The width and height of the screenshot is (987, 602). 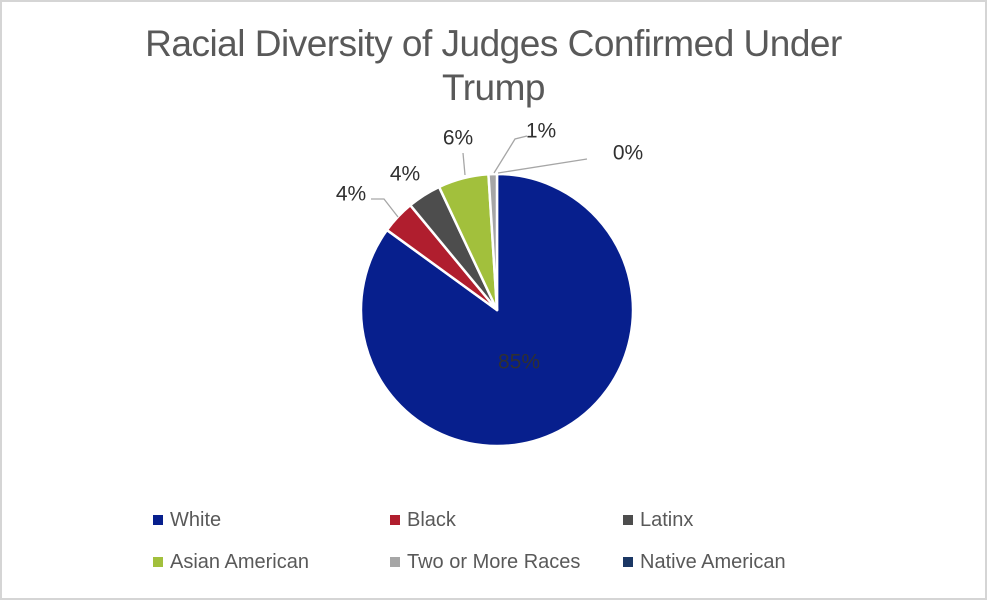 I want to click on legend-swatch-black, so click(x=395, y=520).